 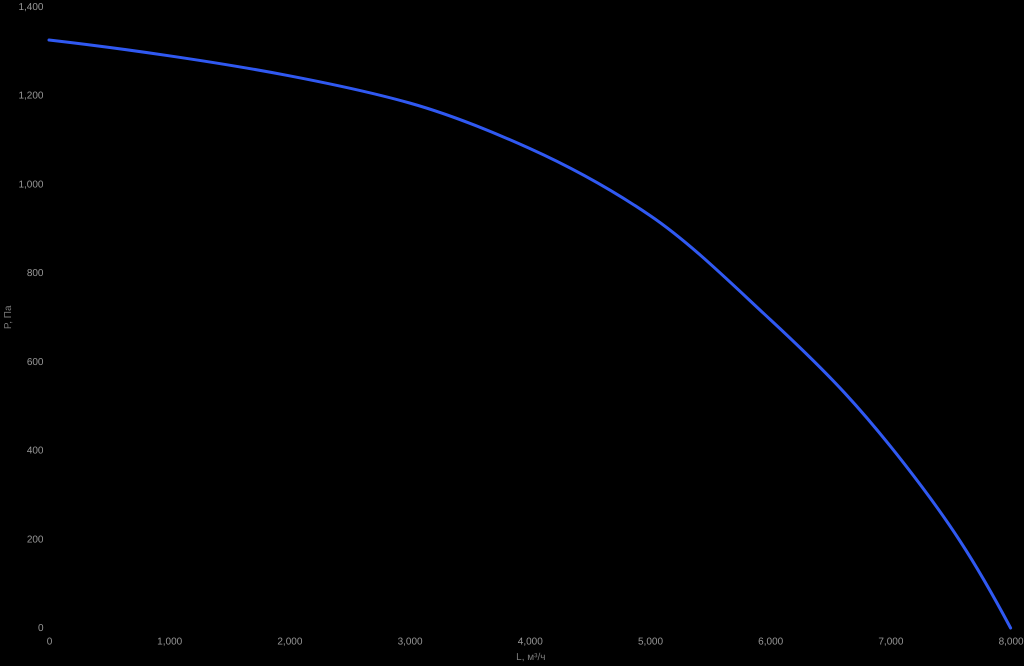 What do you see at coordinates (35, 273) in the screenshot?
I see `svg-text: 800` at bounding box center [35, 273].